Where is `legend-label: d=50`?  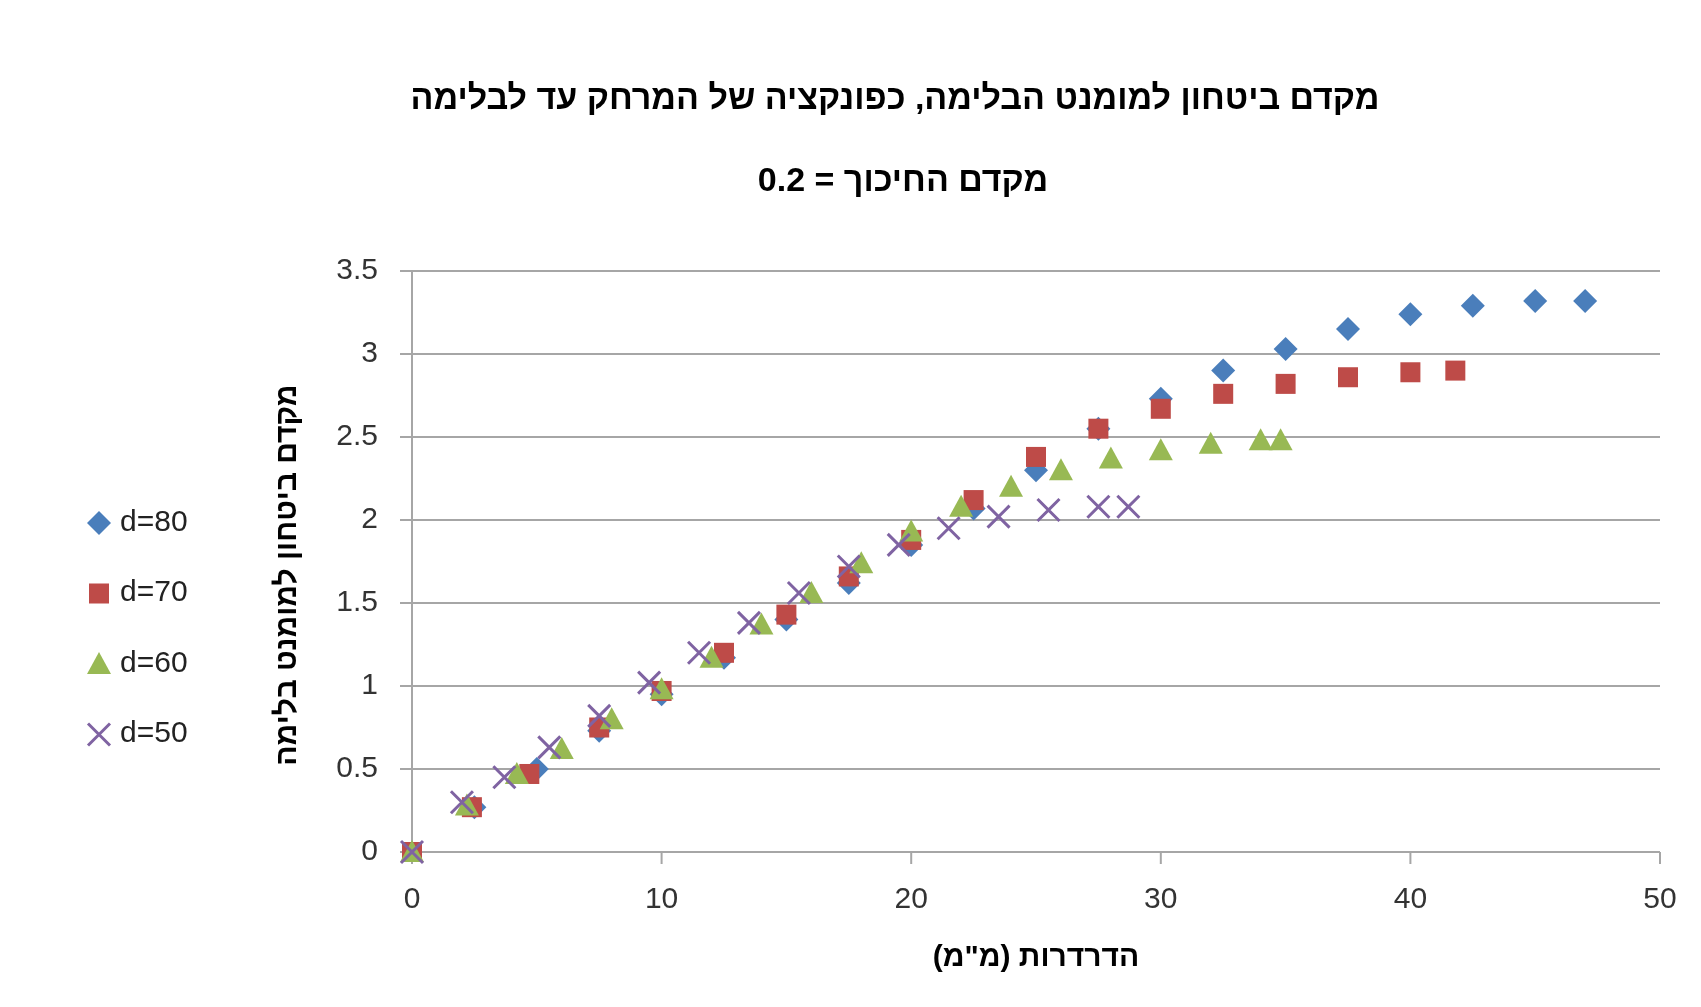 legend-label: d=50 is located at coordinates (154, 732).